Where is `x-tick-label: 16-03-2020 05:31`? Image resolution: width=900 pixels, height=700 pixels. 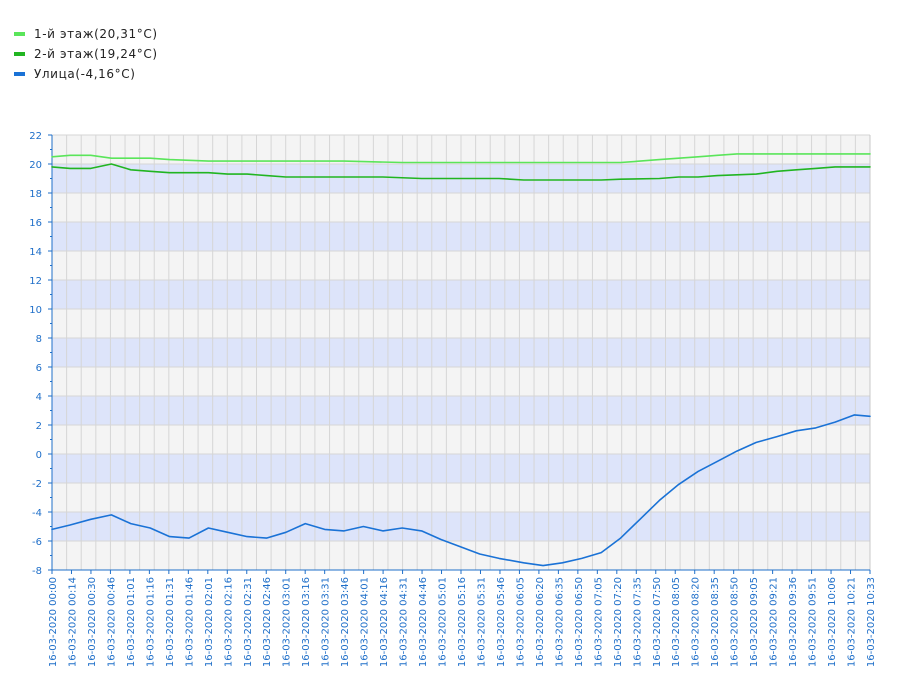
x-tick-label: 16-03-2020 05:31 is located at coordinates (481, 622).